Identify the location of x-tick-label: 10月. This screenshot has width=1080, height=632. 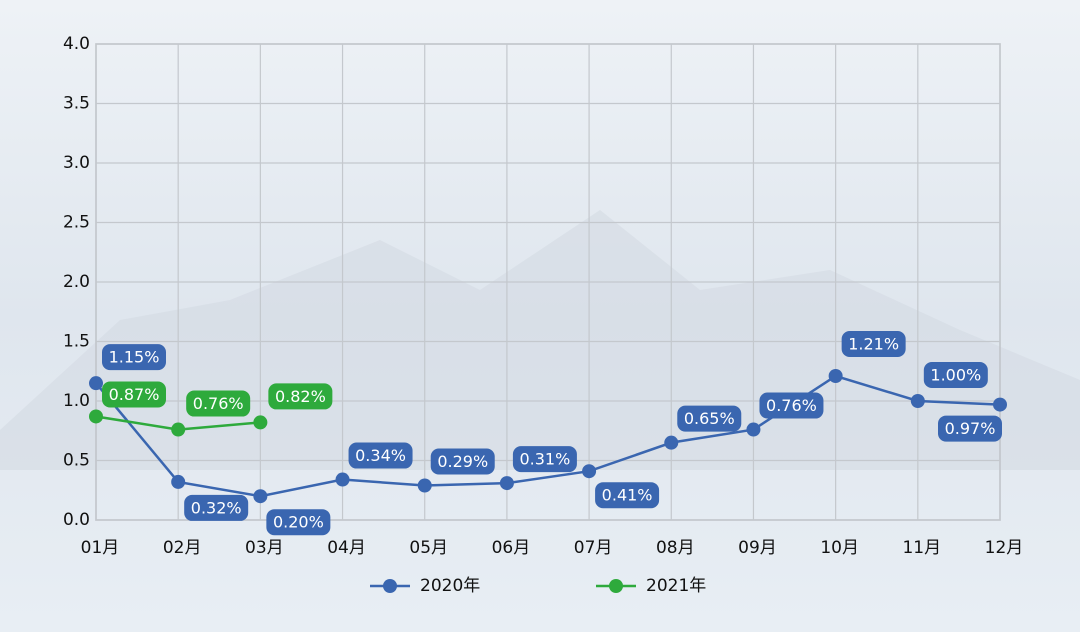
(839, 548).